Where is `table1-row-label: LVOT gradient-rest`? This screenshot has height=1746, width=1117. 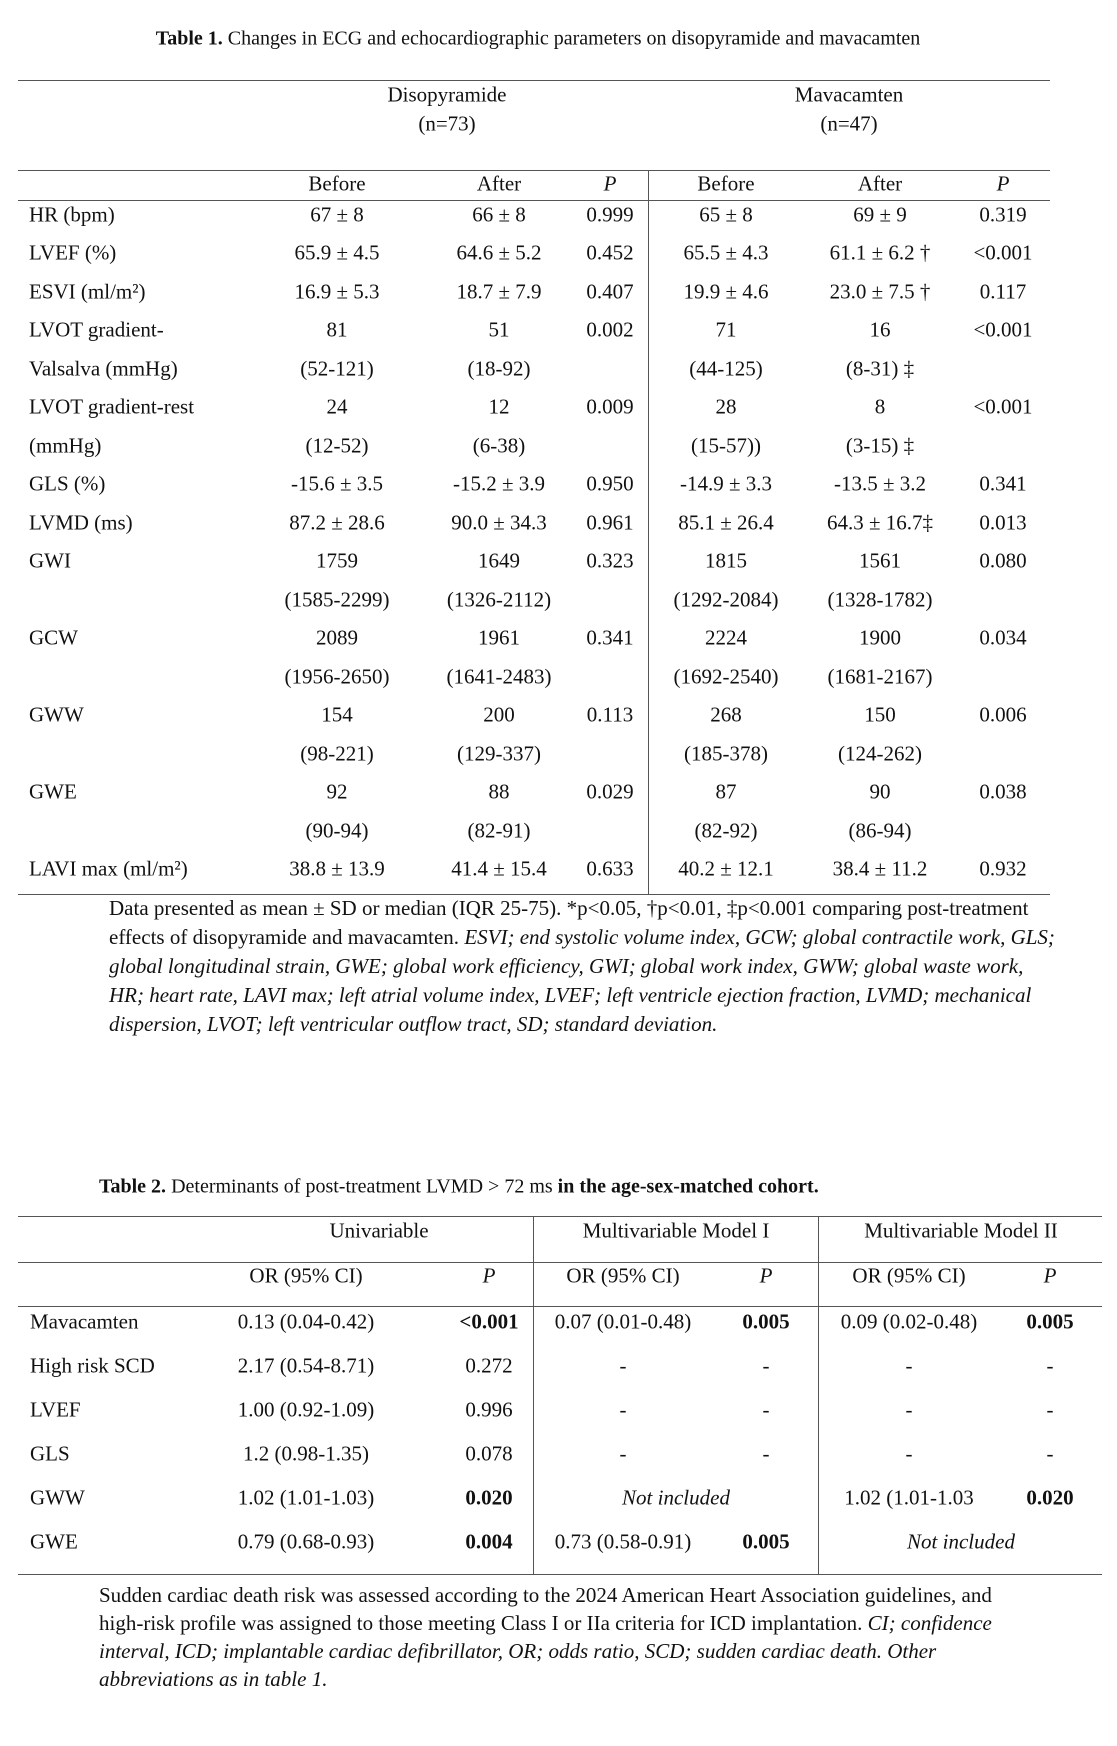 table1-row-label: LVOT gradient-rest is located at coordinates (112, 406).